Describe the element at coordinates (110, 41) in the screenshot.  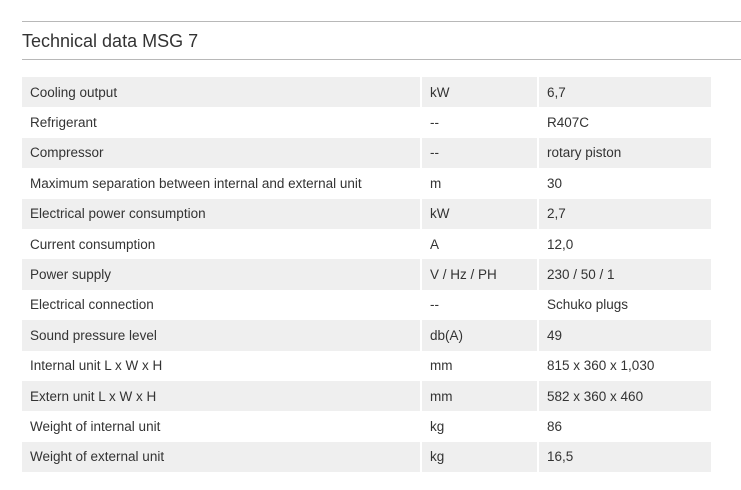
I see `page-title: Technical data MSG 7` at that location.